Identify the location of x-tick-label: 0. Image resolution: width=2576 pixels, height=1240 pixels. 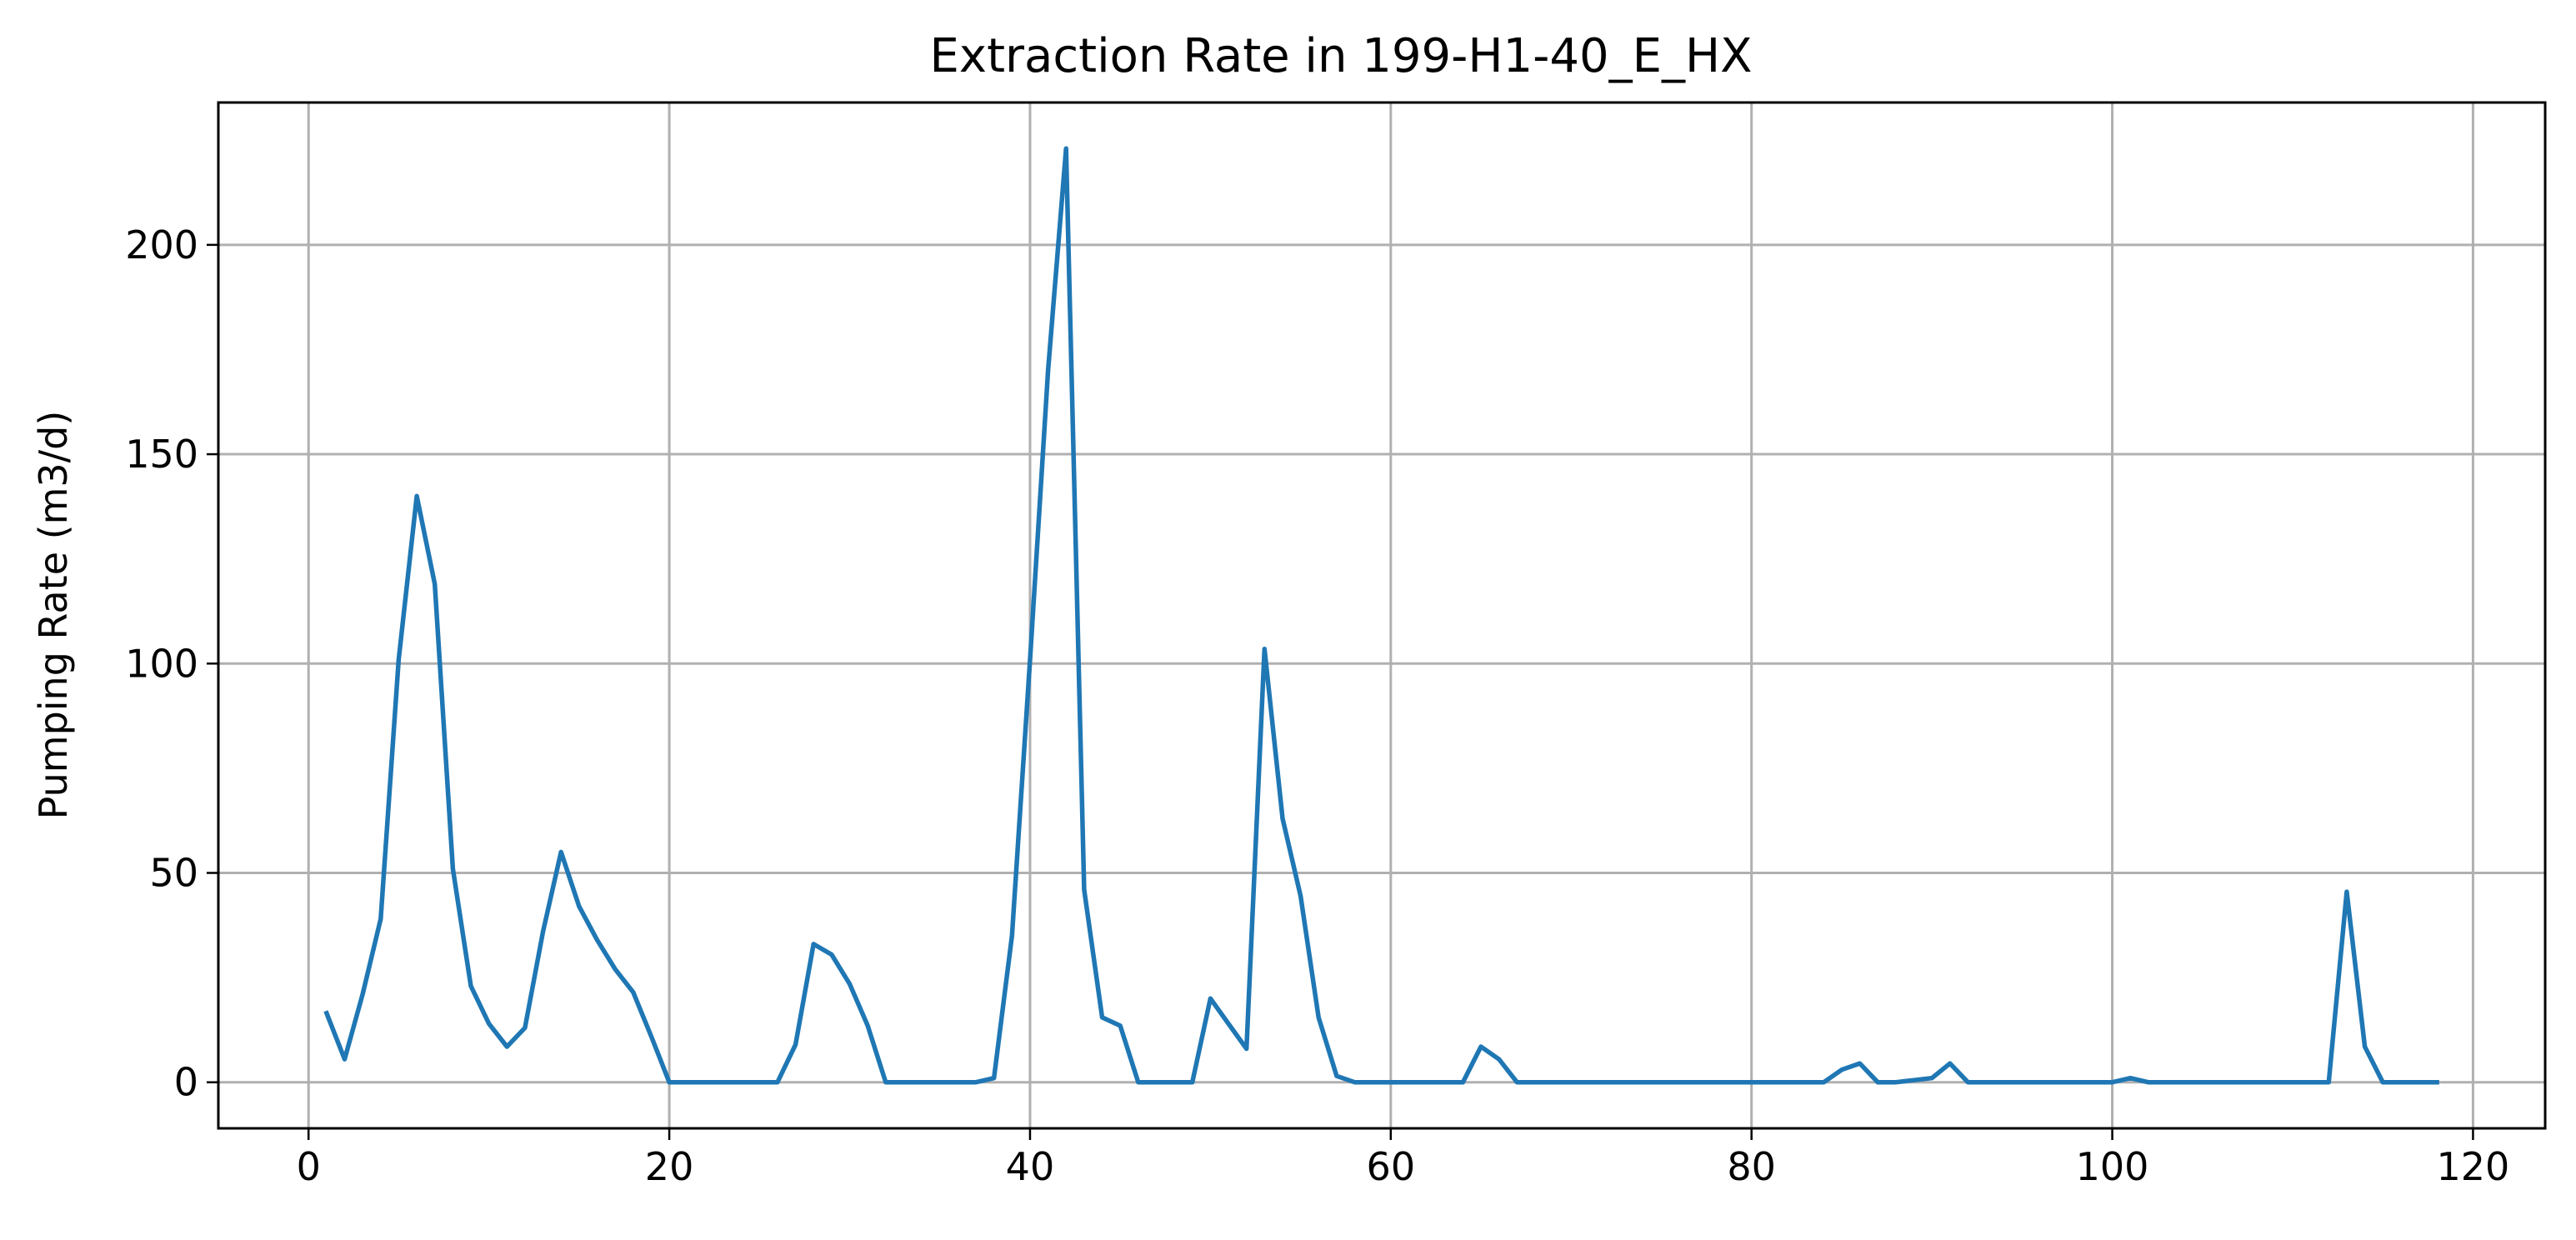
(309, 1166).